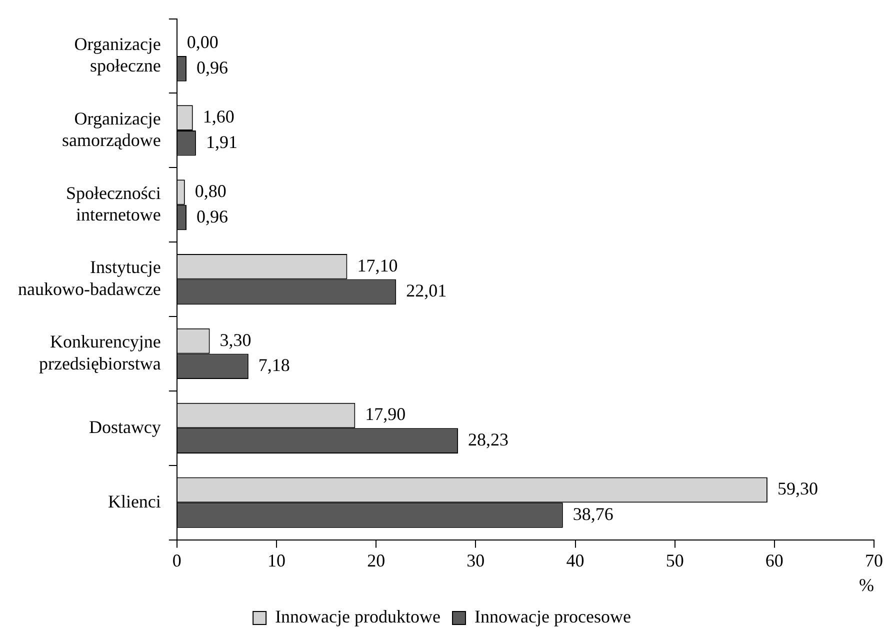 The width and height of the screenshot is (894, 637). What do you see at coordinates (376, 560) in the screenshot?
I see `x-tick-label: 20` at bounding box center [376, 560].